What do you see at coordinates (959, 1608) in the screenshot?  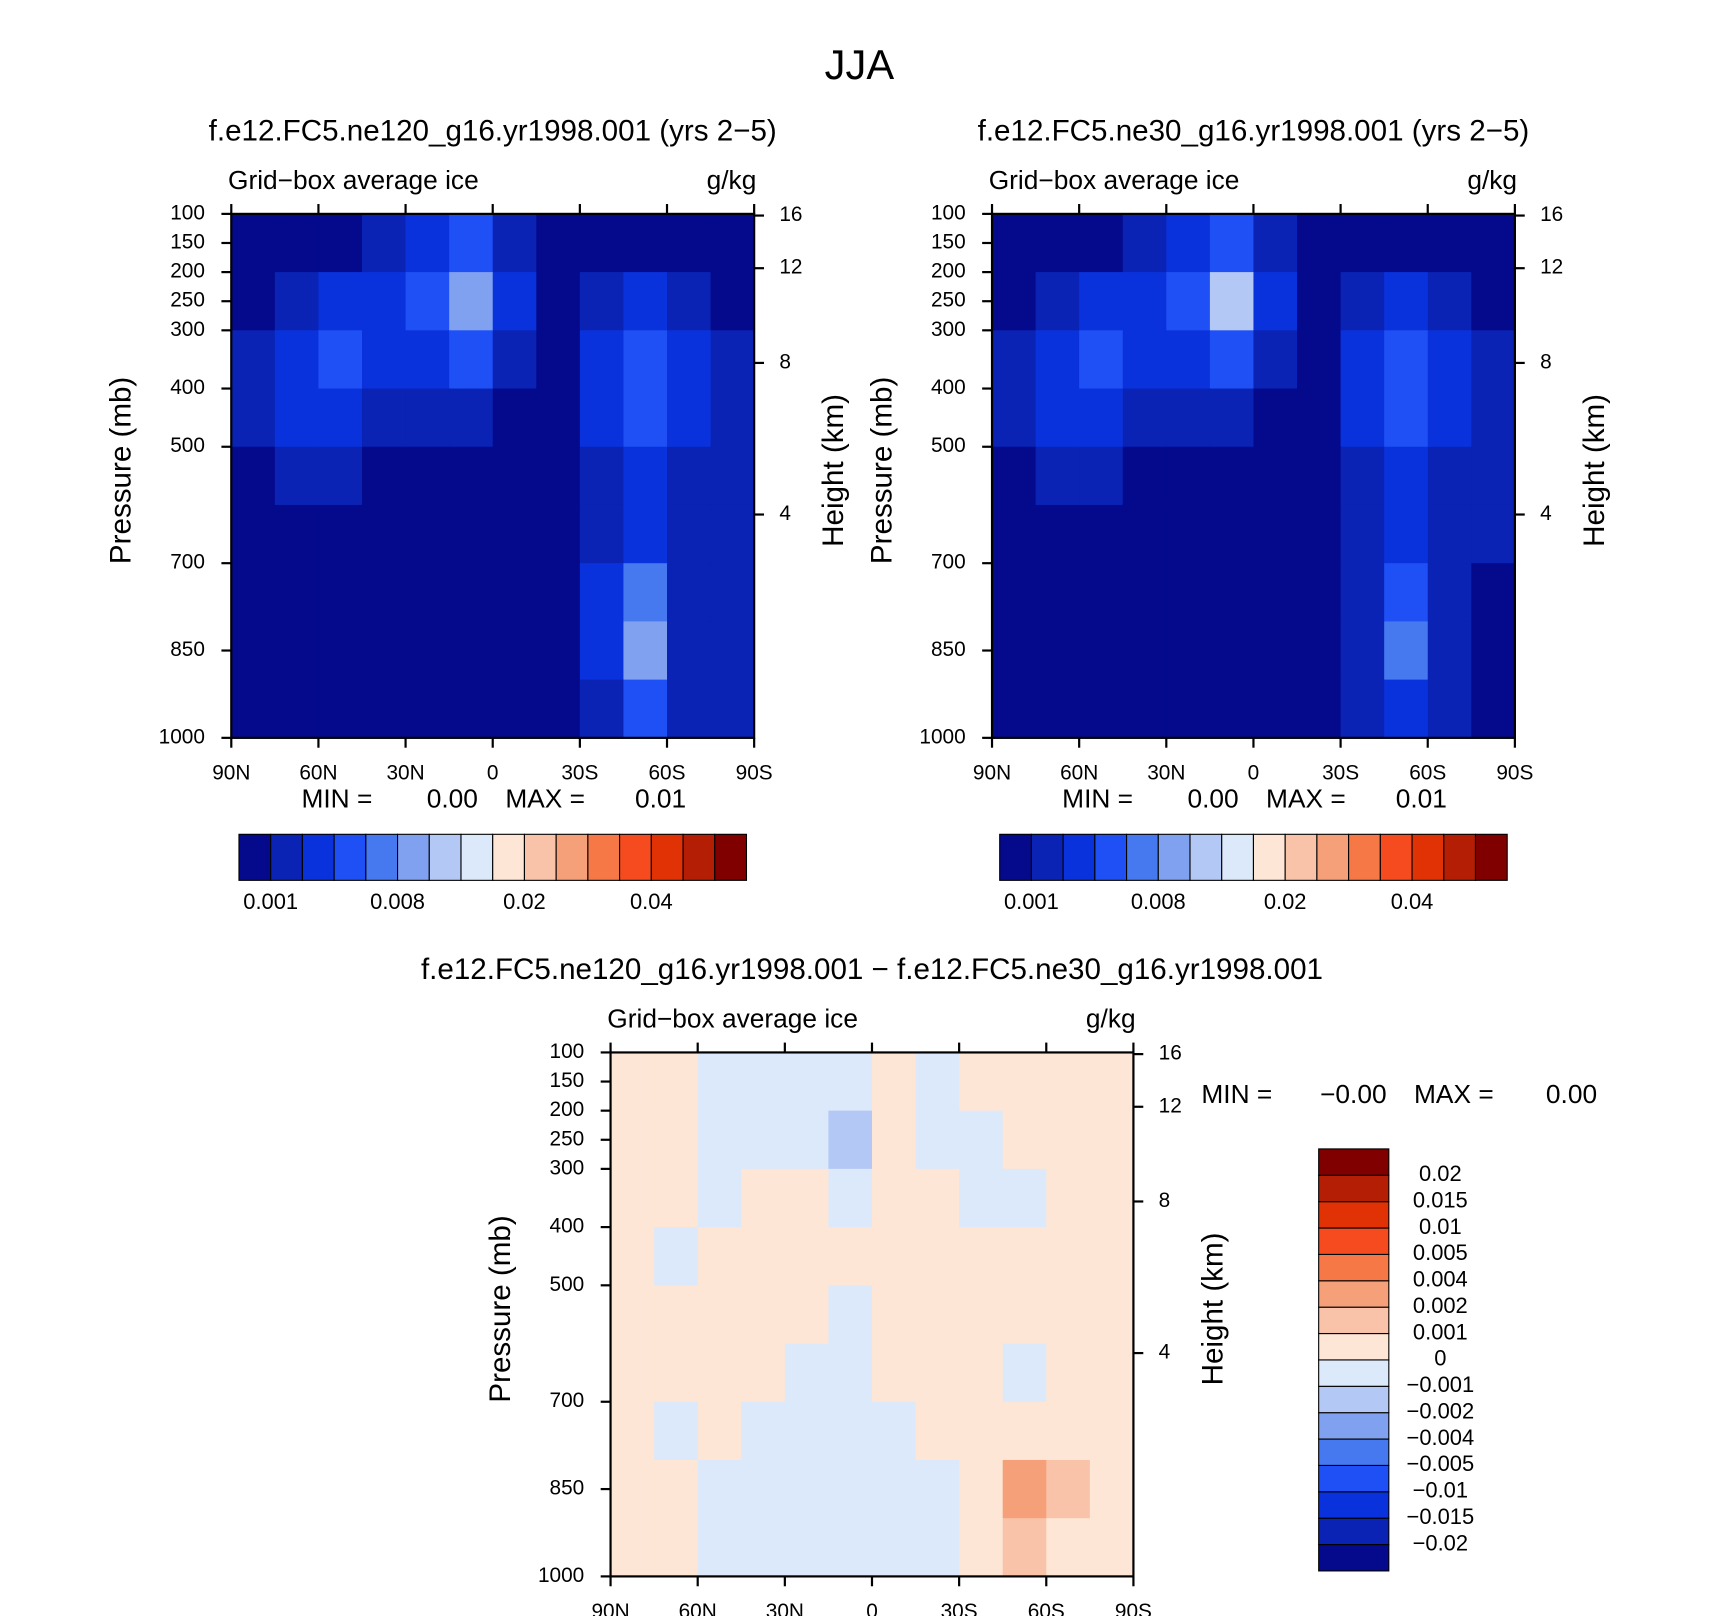 I see `x-tick-label: 30S` at bounding box center [959, 1608].